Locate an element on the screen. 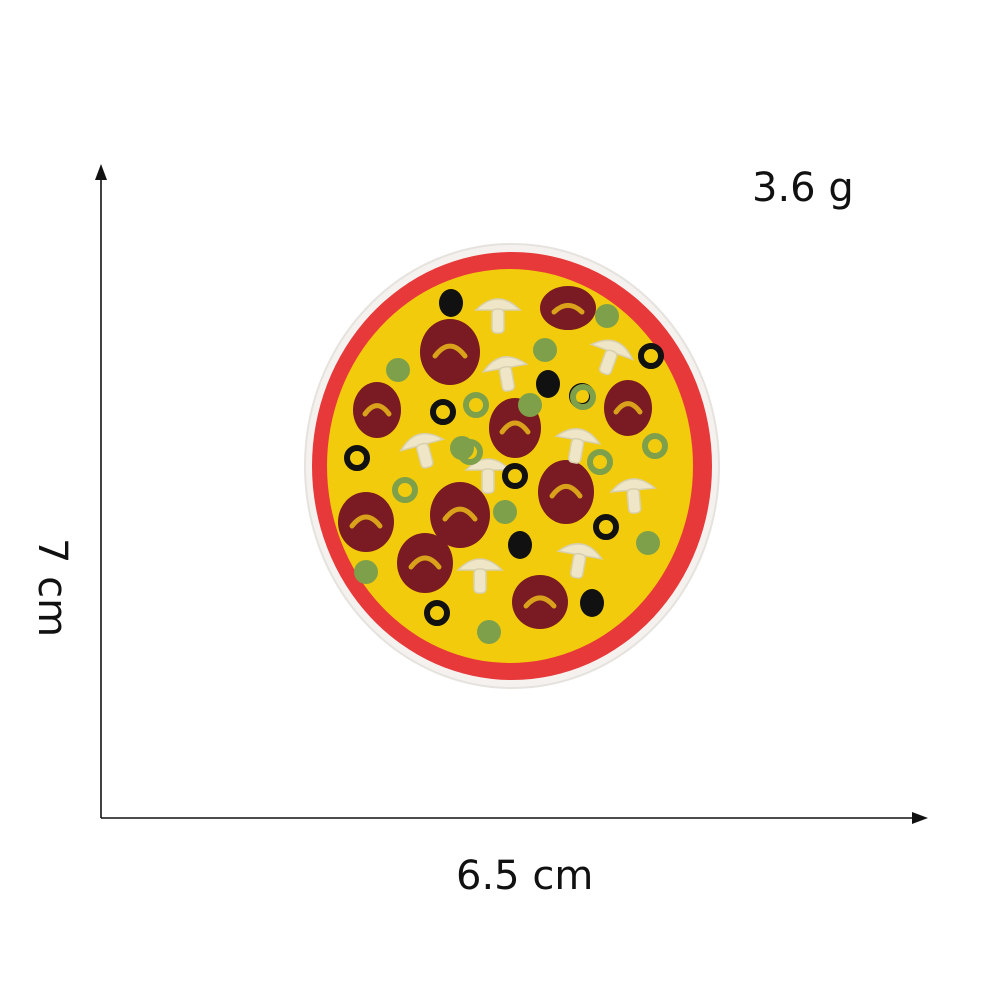 The width and height of the screenshot is (1000, 1004). toppings-layer is located at coordinates (503, 465).